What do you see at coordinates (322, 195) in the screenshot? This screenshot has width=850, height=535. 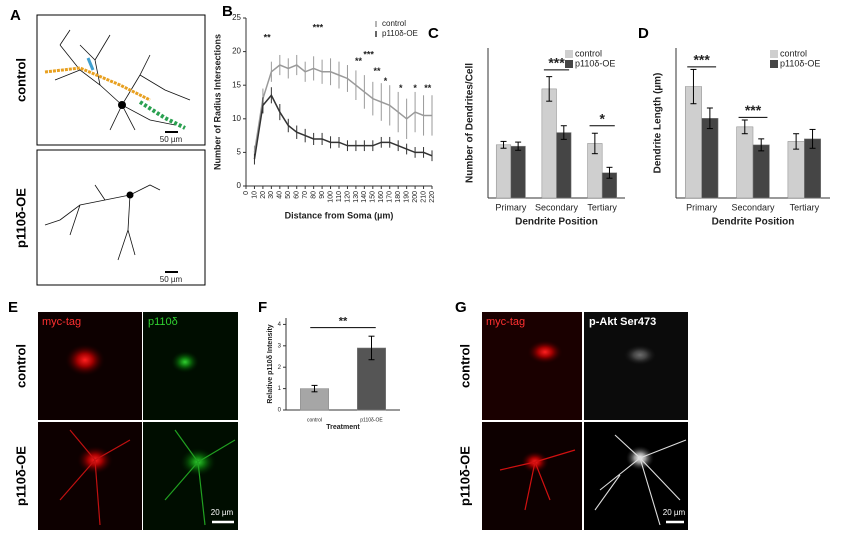 I see `x-tick-label: 90` at bounding box center [322, 195].